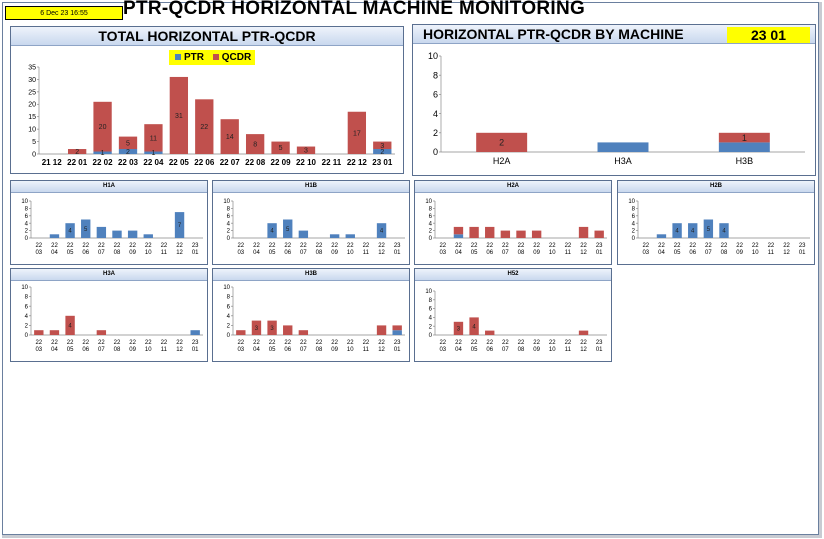 This screenshot has height=539, width=824. Describe the element at coordinates (178, 57) in the screenshot. I see `ptr-swatch` at that location.